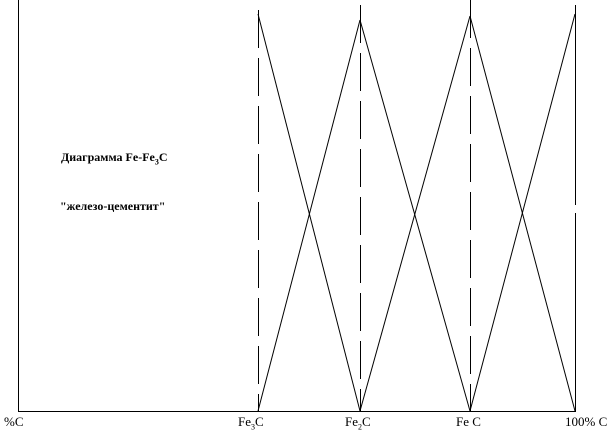 The image size is (614, 434). I want to click on axis-label-fe2c: Fe2C, so click(358, 423).